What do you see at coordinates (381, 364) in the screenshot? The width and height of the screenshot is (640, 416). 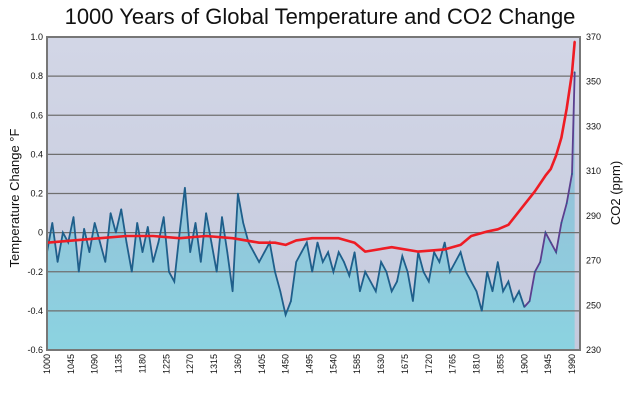 I see `x-tick-label: 1630` at bounding box center [381, 364].